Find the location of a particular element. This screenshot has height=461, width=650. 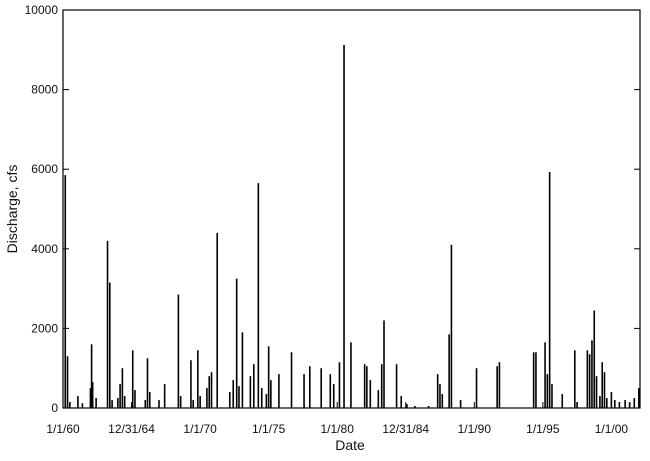

x-tick-label: 1/1/90 is located at coordinates (475, 429).